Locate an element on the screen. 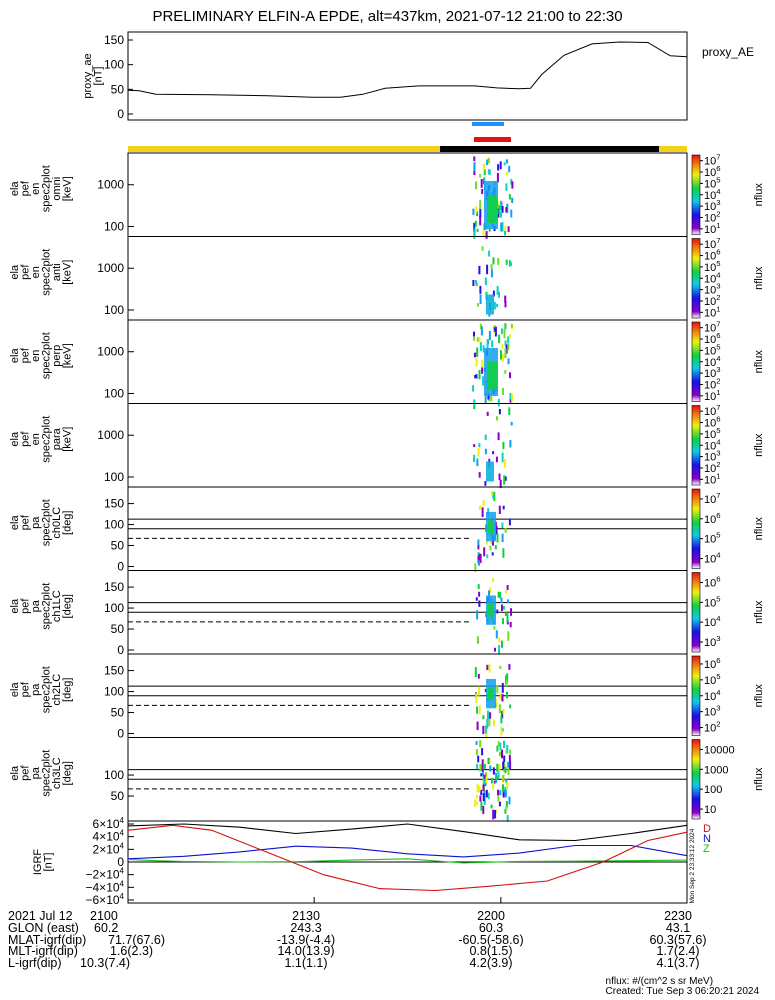 This screenshot has width=775, height=1000. axis-label-line: spec2plot is located at coordinates (46, 689).